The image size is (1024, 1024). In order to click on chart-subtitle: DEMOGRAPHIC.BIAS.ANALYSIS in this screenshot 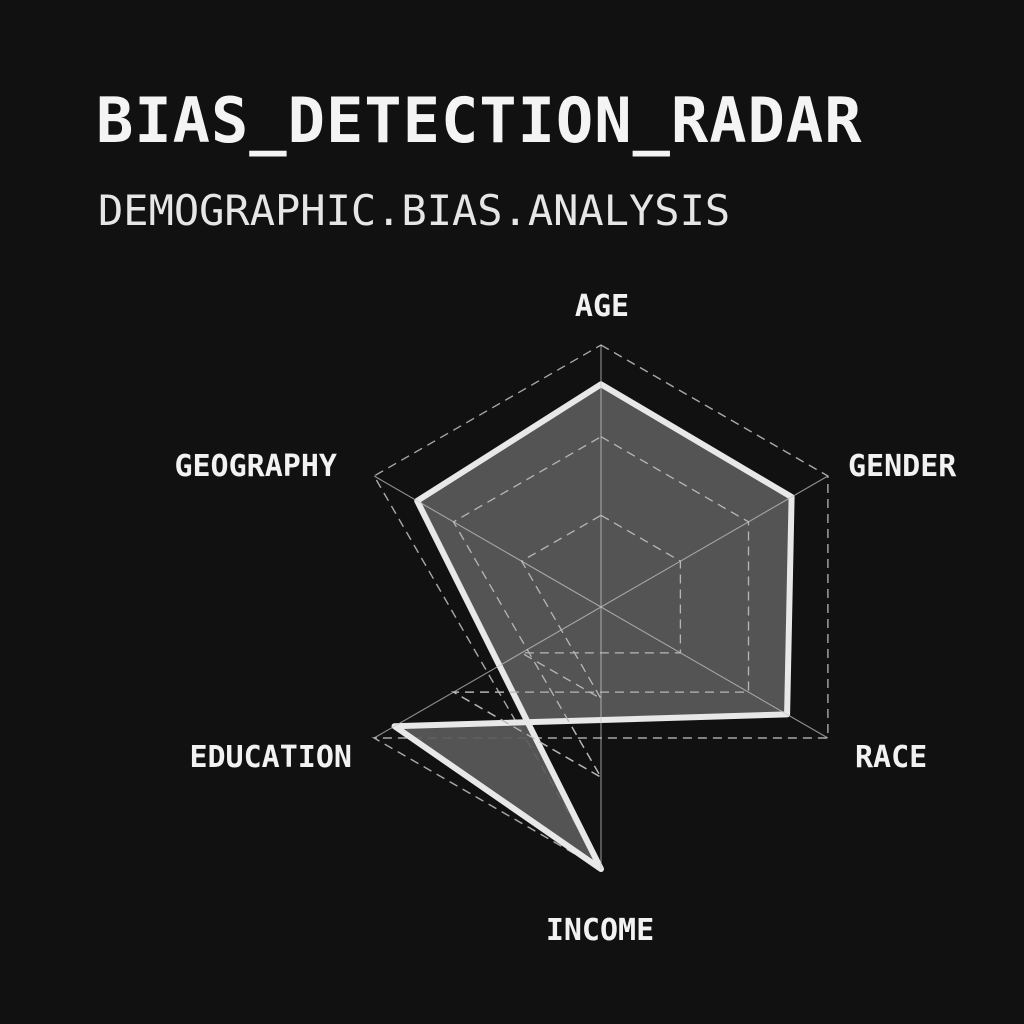, I will do `click(414, 210)`.